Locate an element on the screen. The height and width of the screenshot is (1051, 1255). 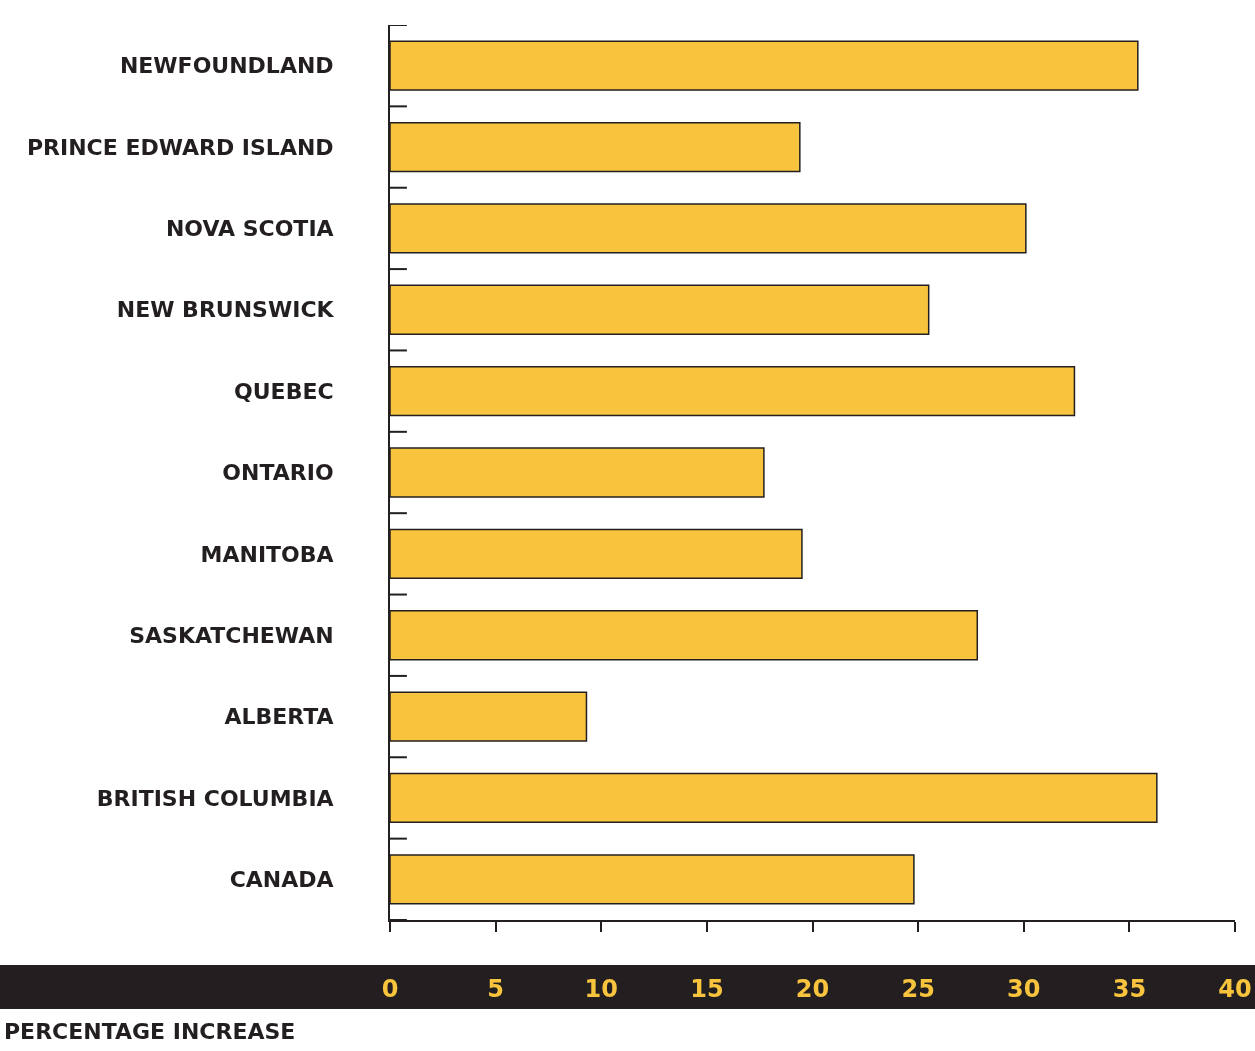
y-tick-label: ALBERTA is located at coordinates (279, 717).